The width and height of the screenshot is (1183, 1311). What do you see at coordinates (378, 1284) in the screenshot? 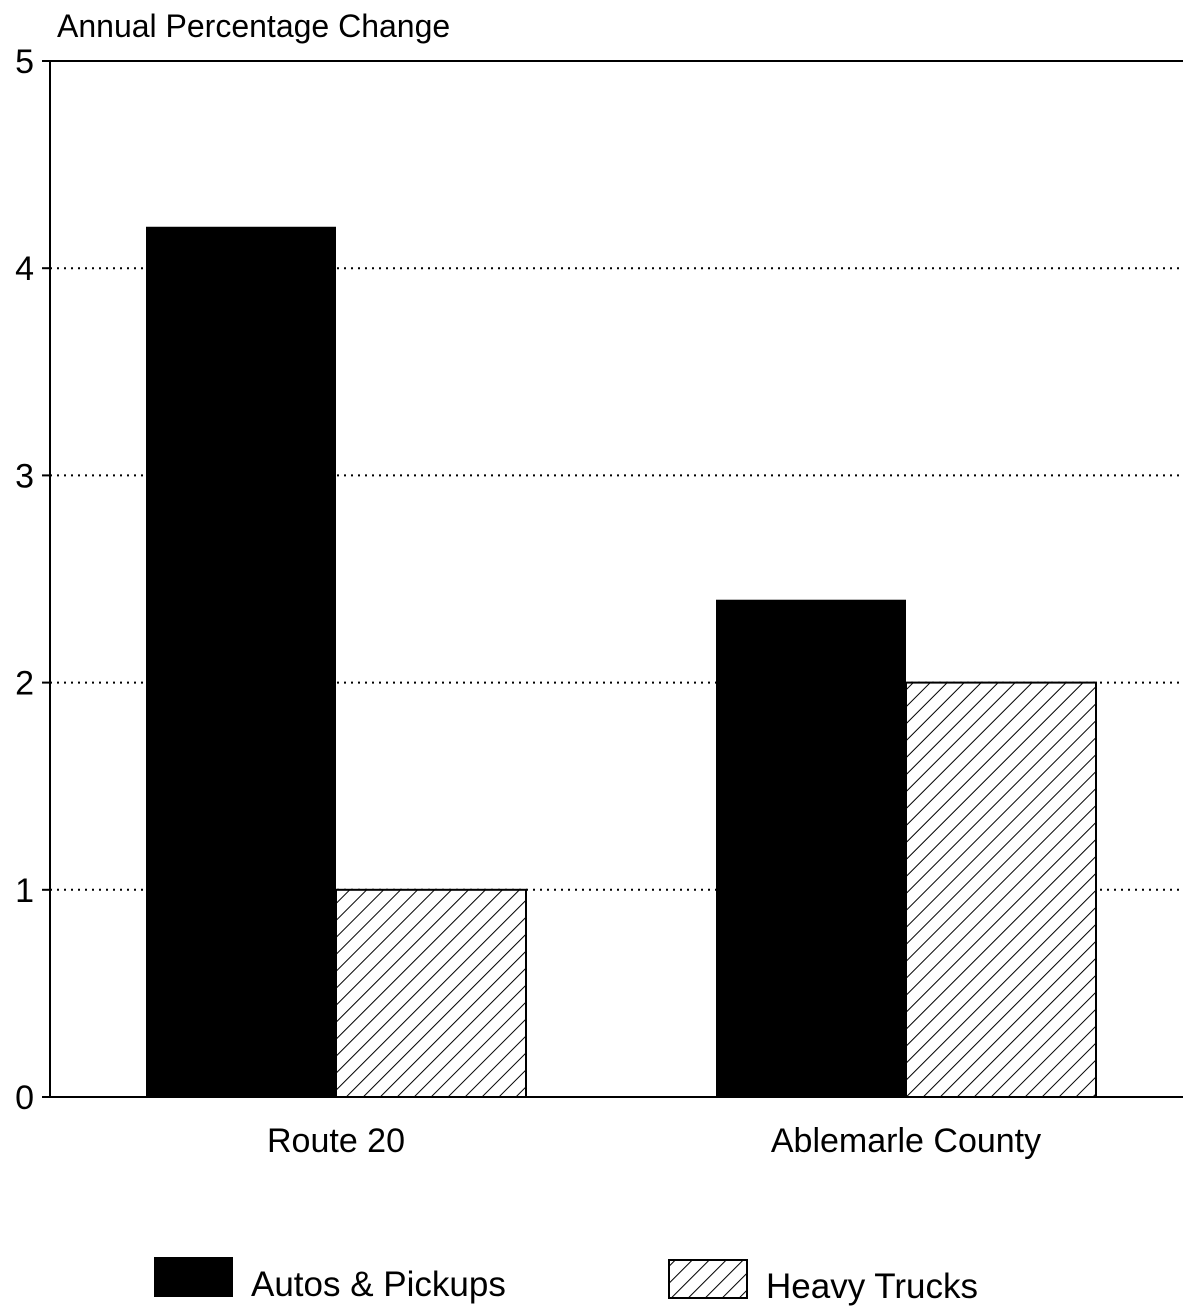
I see `legend-label-autos: Autos & Pickups` at bounding box center [378, 1284].